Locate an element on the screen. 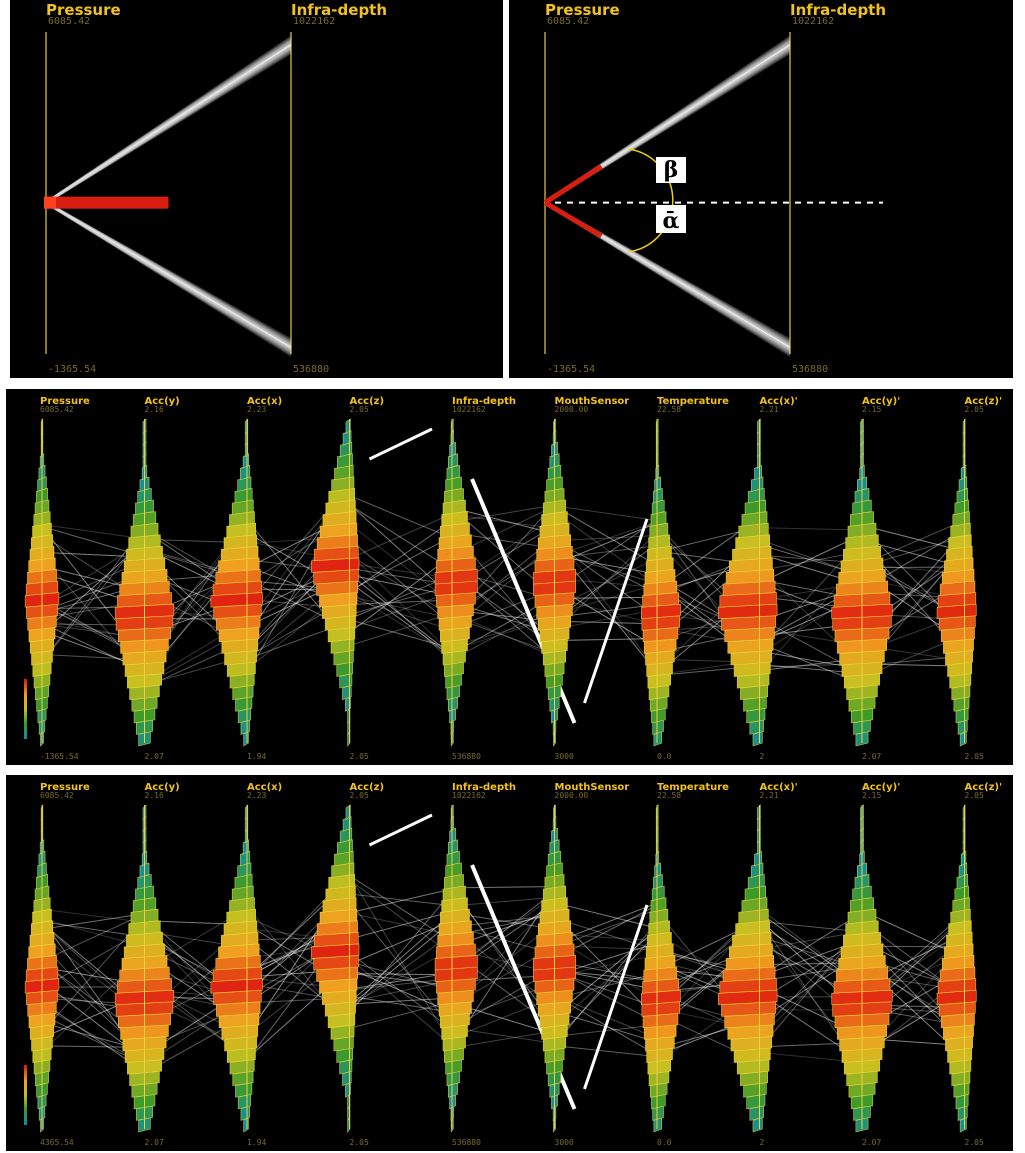 Image resolution: width=1025 pixels, height=1153 pixels. axis-title: Acc(z) is located at coordinates (367, 401).